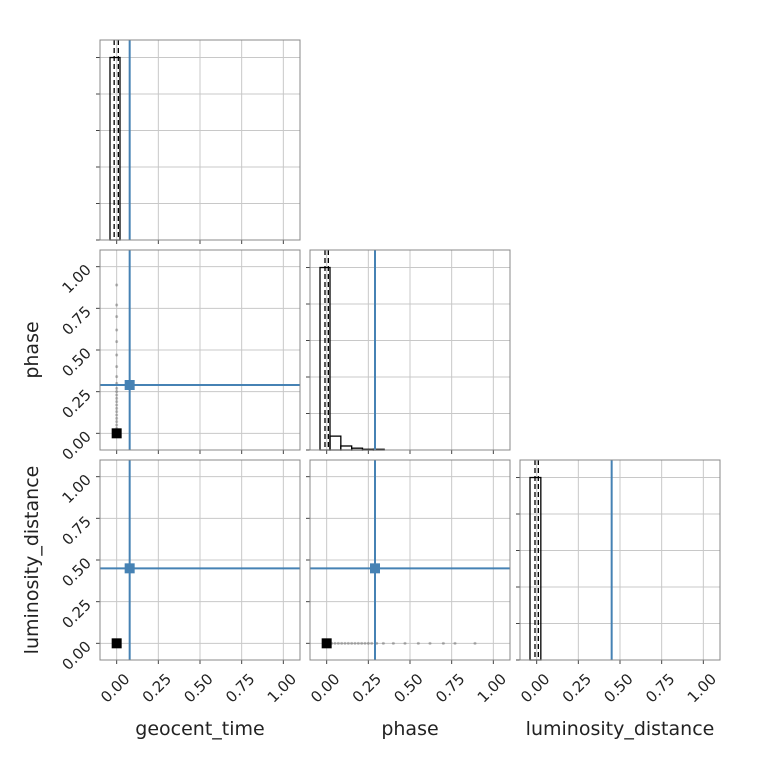 The height and width of the screenshot is (760, 760). Describe the element at coordinates (199, 729) in the screenshot. I see `x-axis-label: geocent_time` at that location.